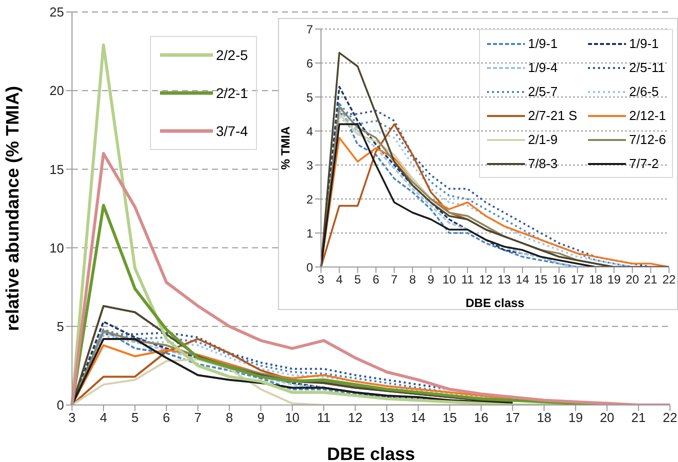 The width and height of the screenshot is (678, 462). Describe the element at coordinates (232, 93) in the screenshot. I see `legend-label: 2/2-1` at that location.